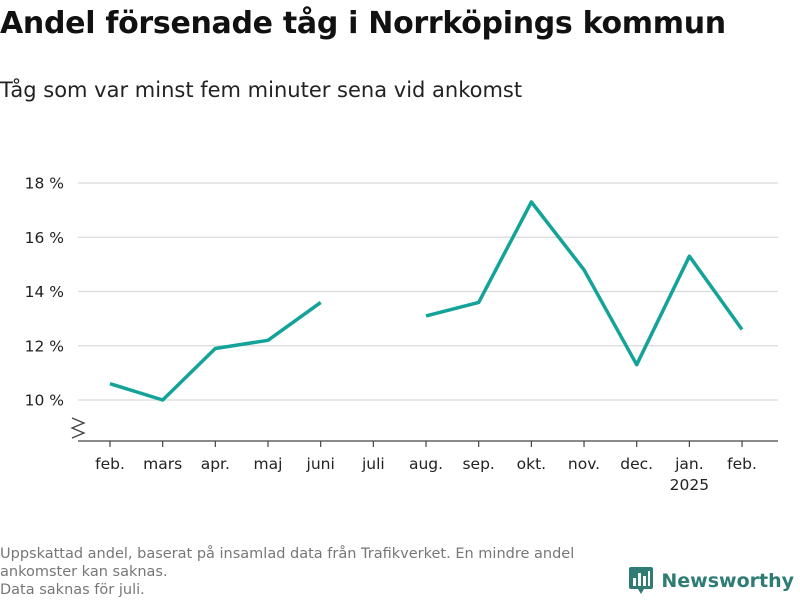 This screenshot has width=800, height=600. Describe the element at coordinates (641, 580) in the screenshot. I see `bar-chart-icon` at that location.